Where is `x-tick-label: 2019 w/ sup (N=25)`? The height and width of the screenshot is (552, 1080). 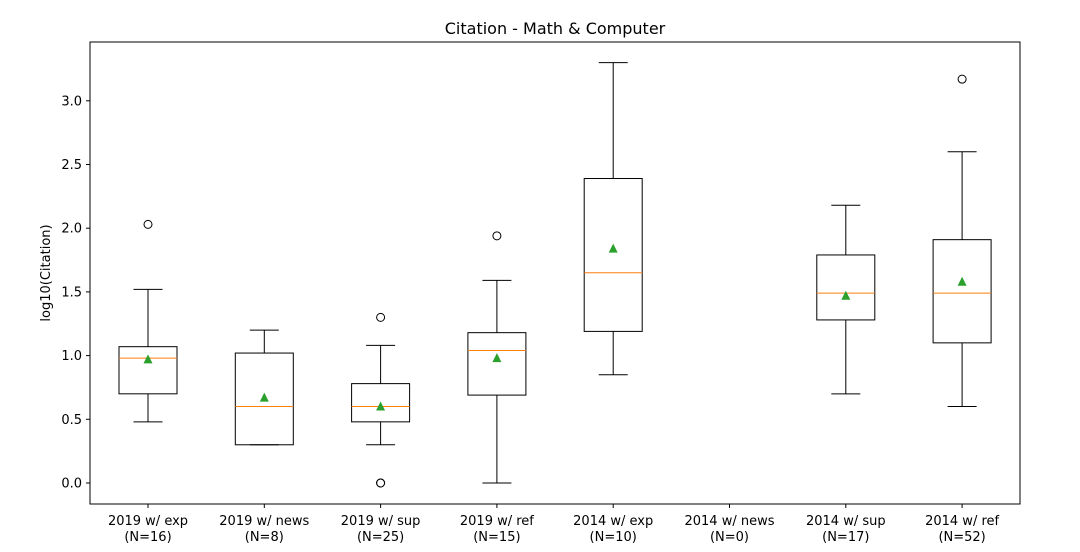
x-tick-label: 2019 w/ sup (N=25) is located at coordinates (381, 529).